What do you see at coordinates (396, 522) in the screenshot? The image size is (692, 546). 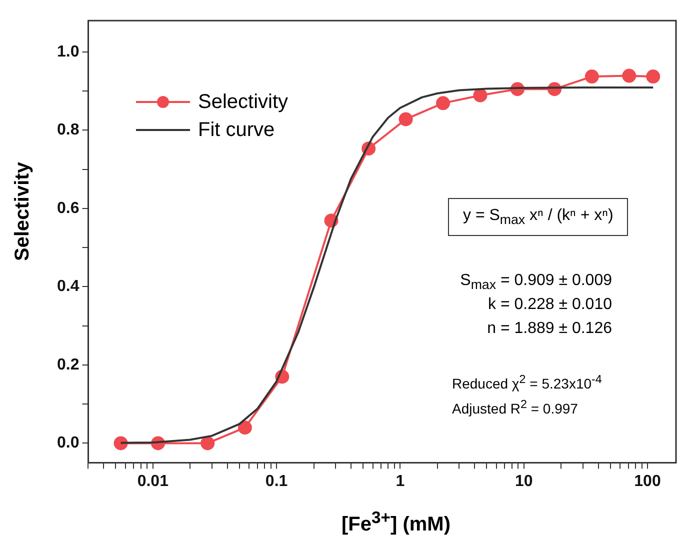 I see `x-axis-title: [Fe$^{3+}$] (mM)` at bounding box center [396, 522].